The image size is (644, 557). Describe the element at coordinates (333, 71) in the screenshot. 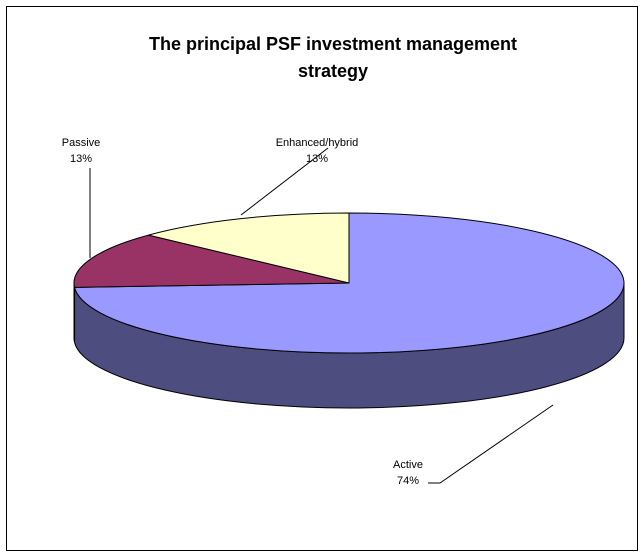

I see `chart-title: strategy` at that location.